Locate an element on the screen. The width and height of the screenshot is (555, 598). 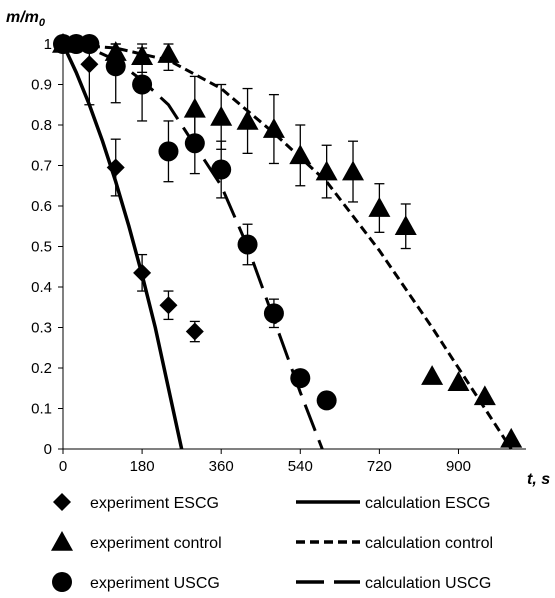
y-tick-label: 0.8 is located at coordinates (41, 125).